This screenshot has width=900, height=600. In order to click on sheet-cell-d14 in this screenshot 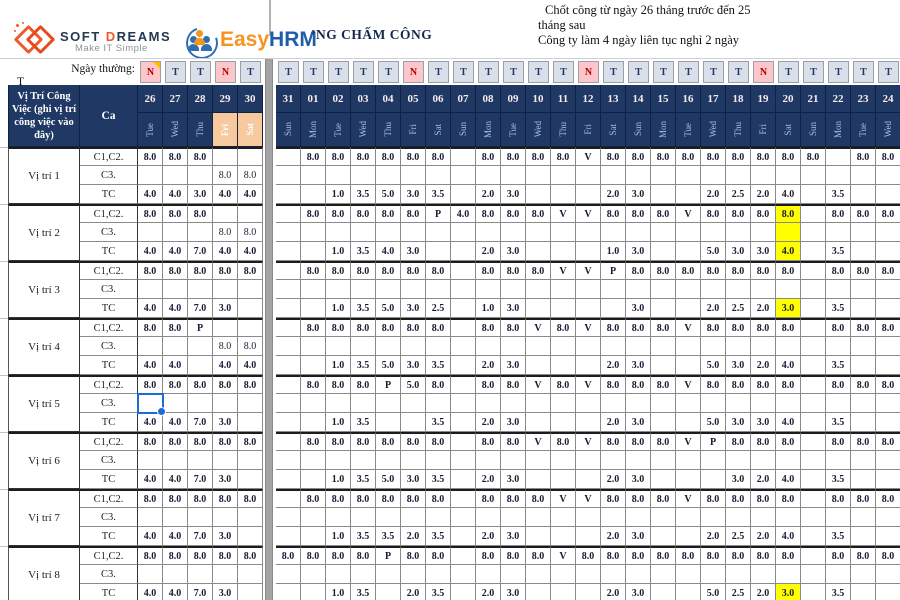, I will do `click(638, 517)`.